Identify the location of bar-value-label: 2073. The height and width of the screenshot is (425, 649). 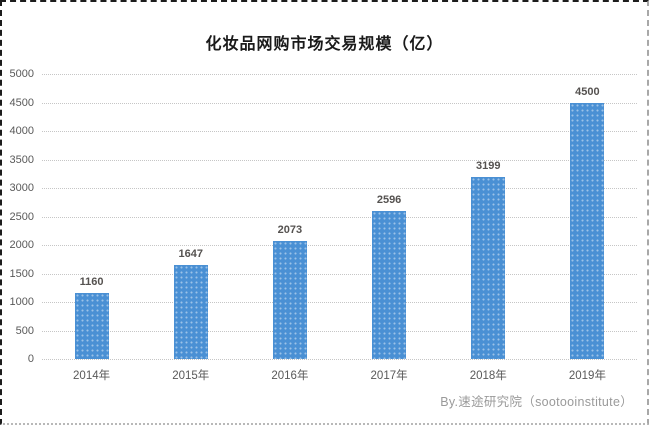
(290, 229).